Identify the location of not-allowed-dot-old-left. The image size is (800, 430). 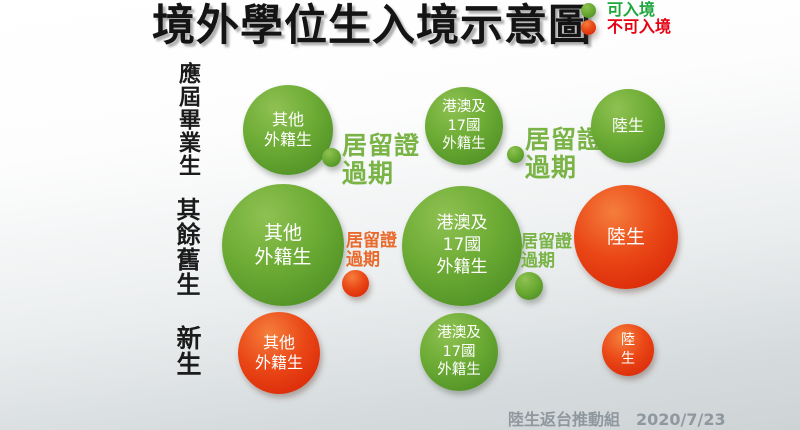
(355, 283).